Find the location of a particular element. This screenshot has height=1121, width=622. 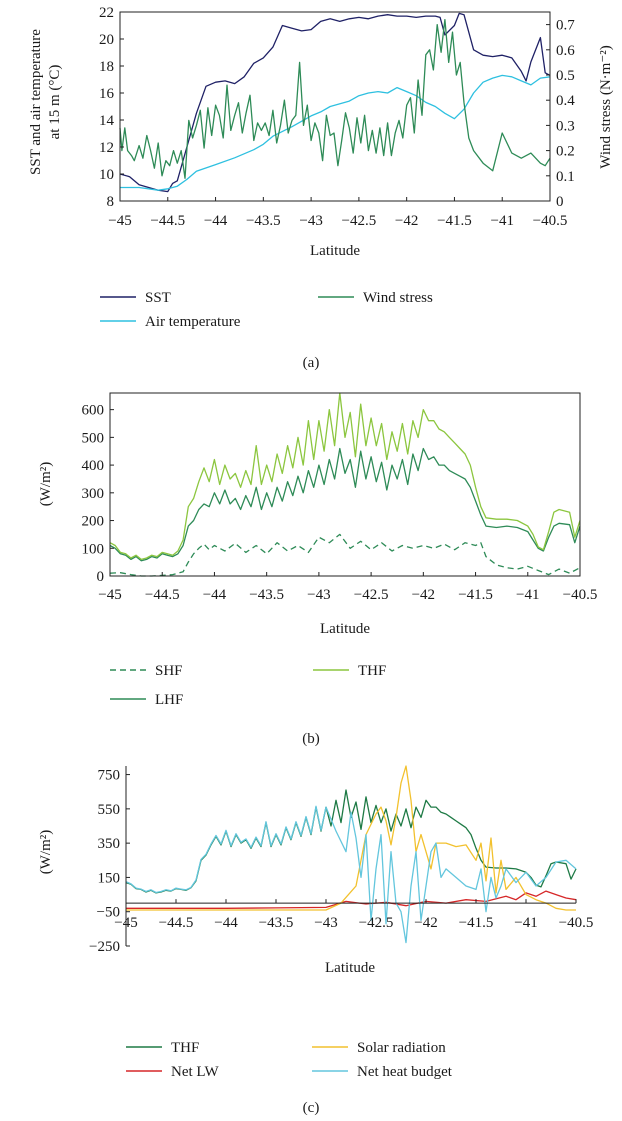

panel-a-series-wind-stress is located at coordinates (335, 98).